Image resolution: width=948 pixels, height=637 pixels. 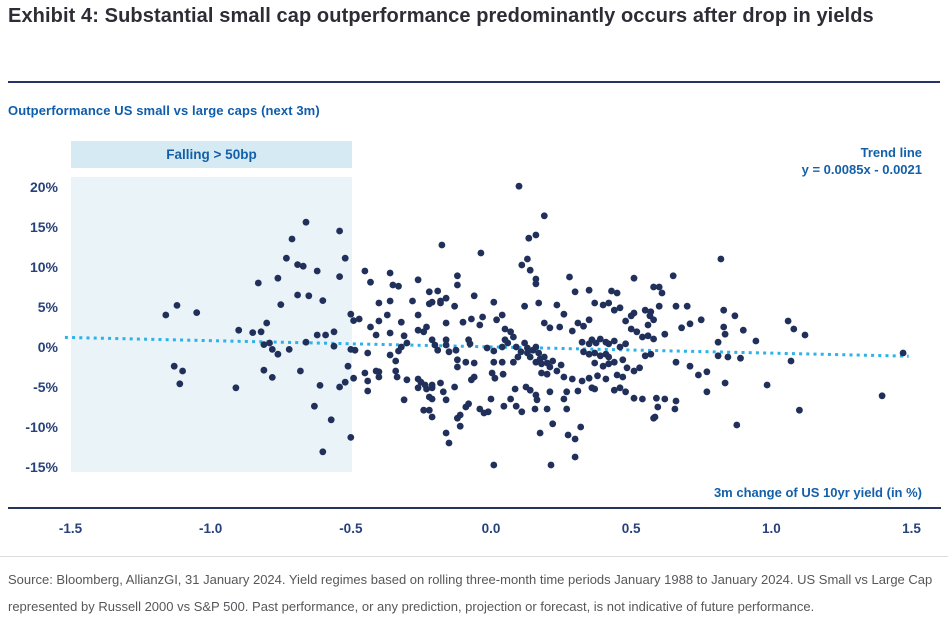 What do you see at coordinates (47, 307) in the screenshot?
I see `y-tick-label: 5%` at bounding box center [47, 307].